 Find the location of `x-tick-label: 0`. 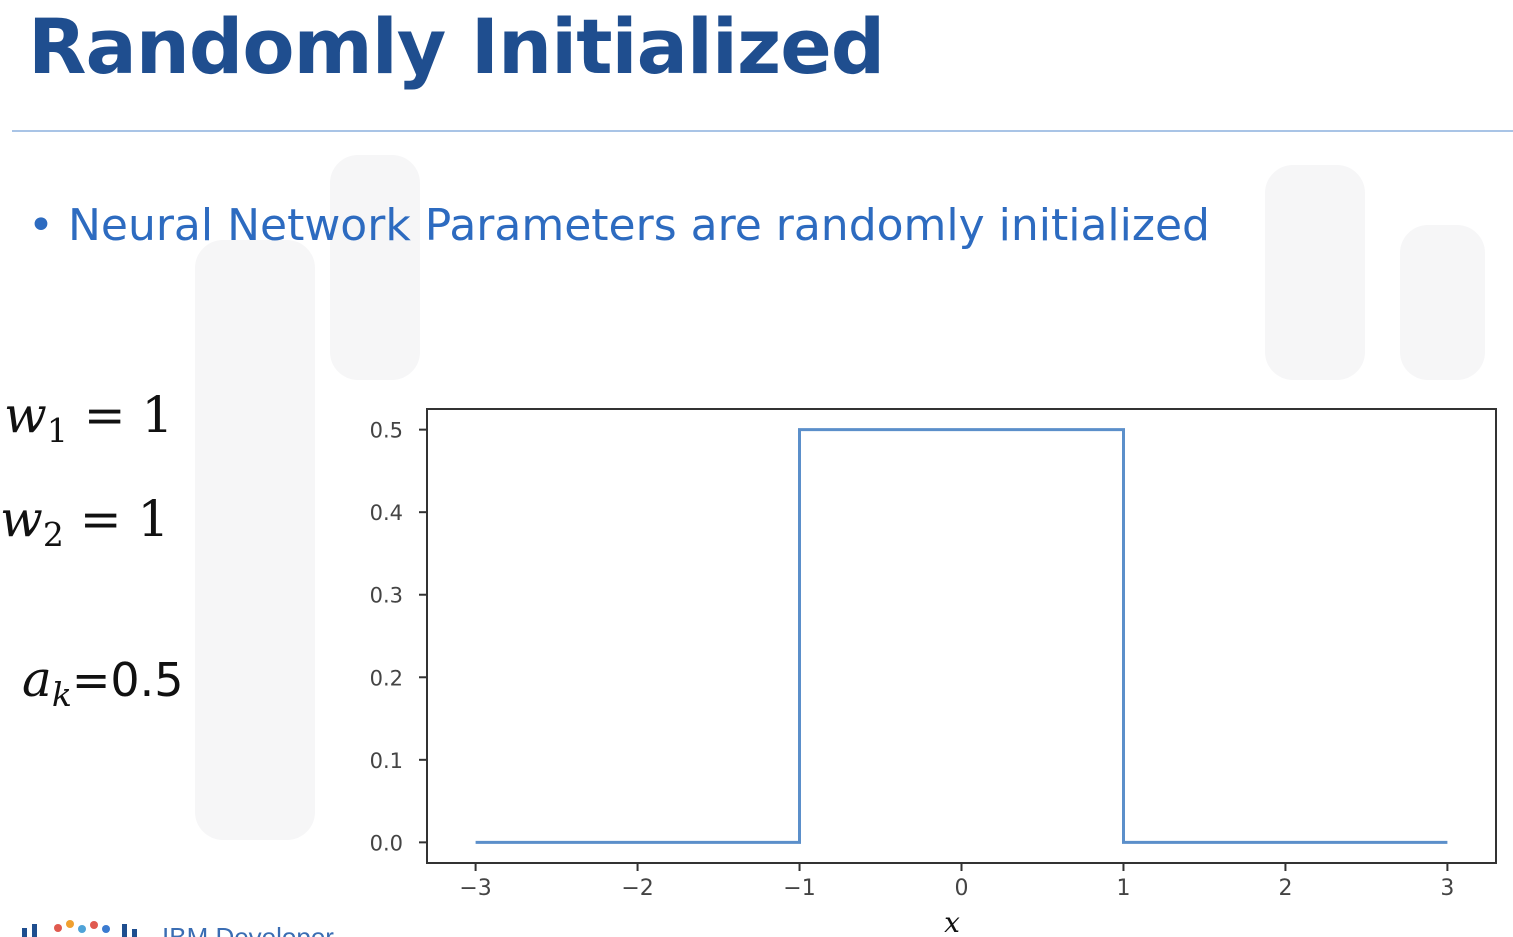

x-tick-label: 0 is located at coordinates (962, 888).